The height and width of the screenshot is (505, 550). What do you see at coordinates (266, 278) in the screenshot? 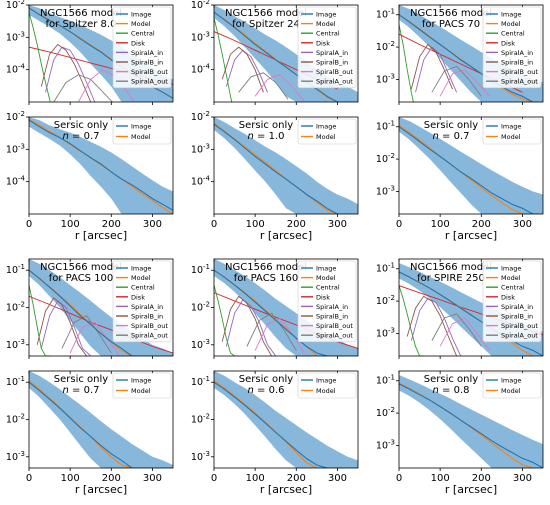
I see `panel-title: for PACS 160` at bounding box center [266, 278].